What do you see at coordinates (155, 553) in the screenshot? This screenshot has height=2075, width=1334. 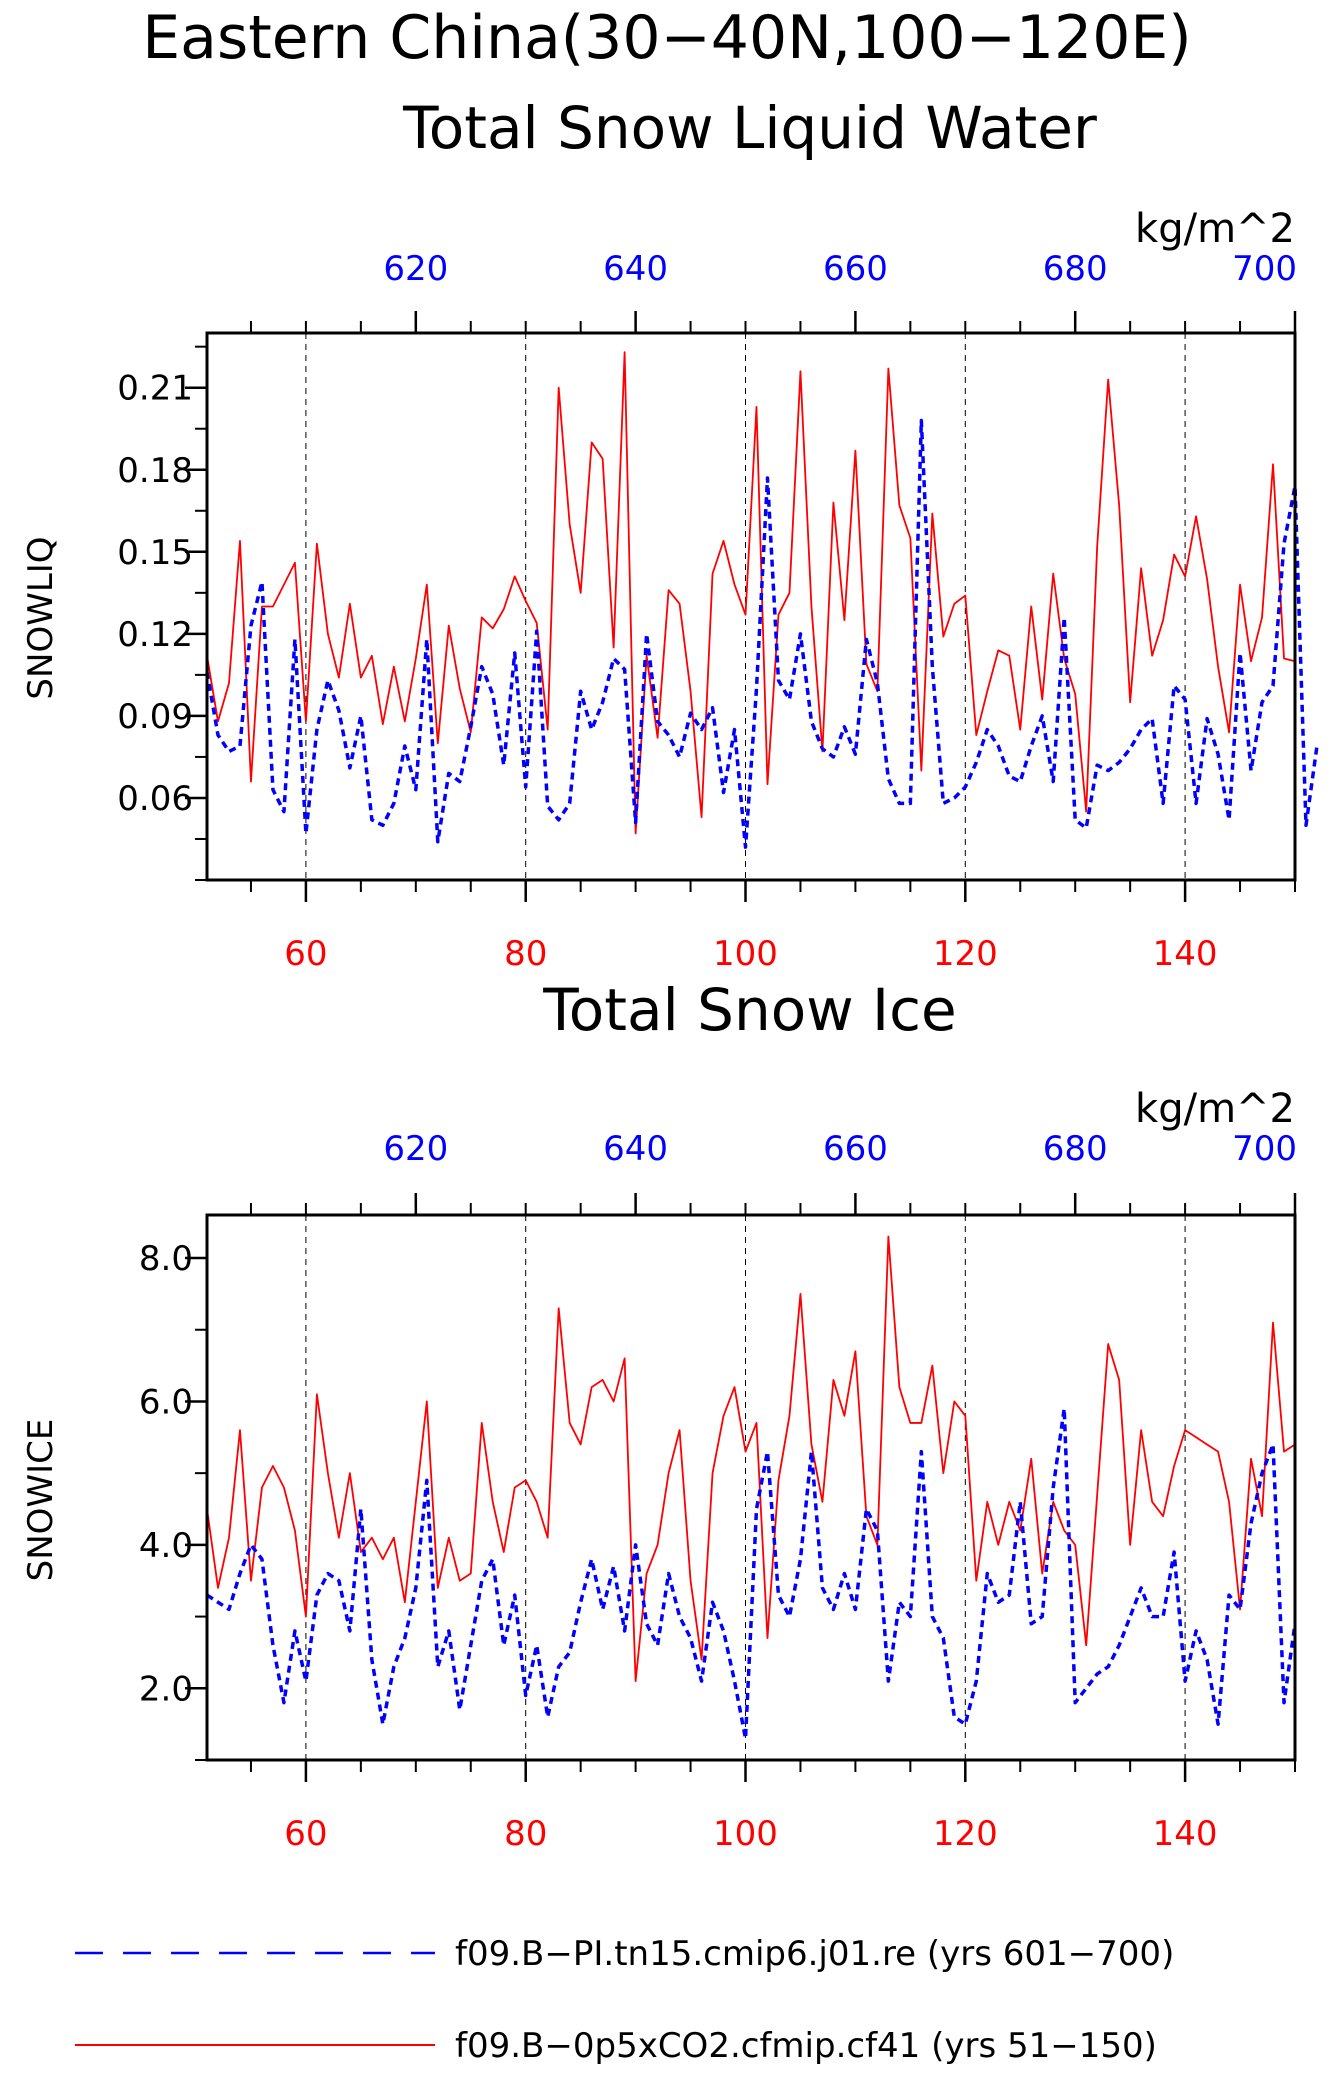 I see `y-tick-label: 0.15` at bounding box center [155, 553].